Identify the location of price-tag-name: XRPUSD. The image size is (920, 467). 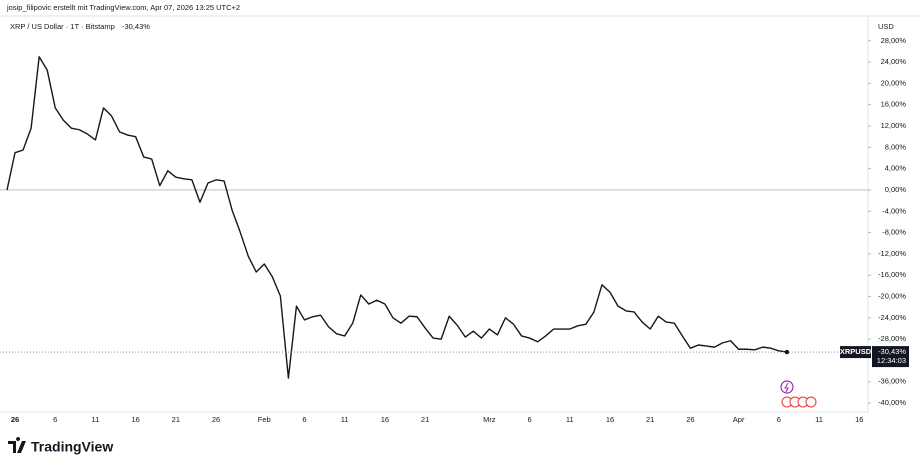
(856, 351).